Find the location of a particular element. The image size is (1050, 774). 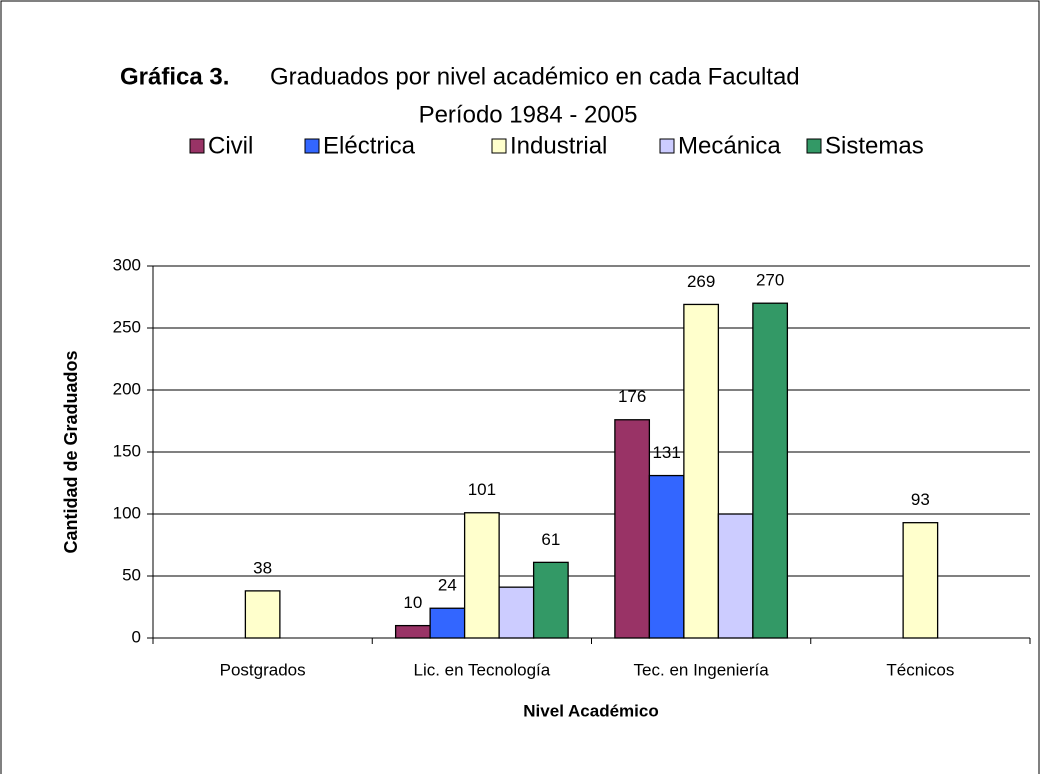

y-tick-label: 150 is located at coordinates (127, 450).